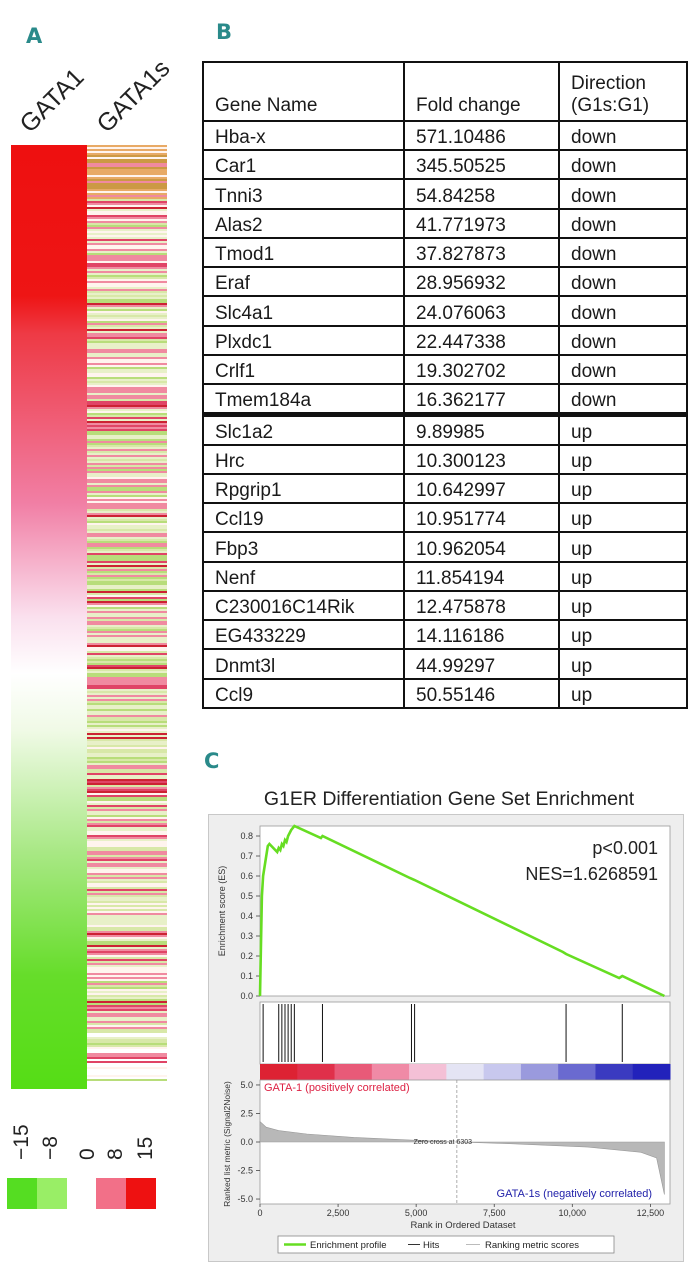 Image resolution: width=694 pixels, height=1280 pixels. Describe the element at coordinates (303, 135) in the screenshot. I see `gene-name-cell: Hba-x` at that location.